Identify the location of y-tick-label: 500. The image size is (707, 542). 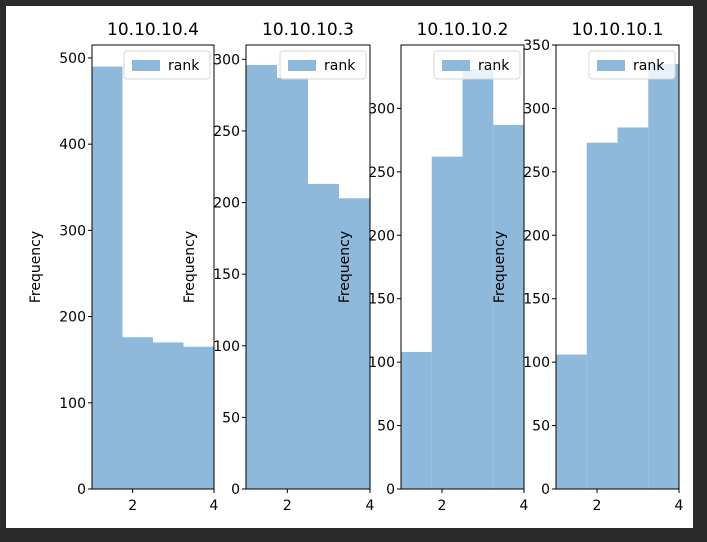
(72, 59).